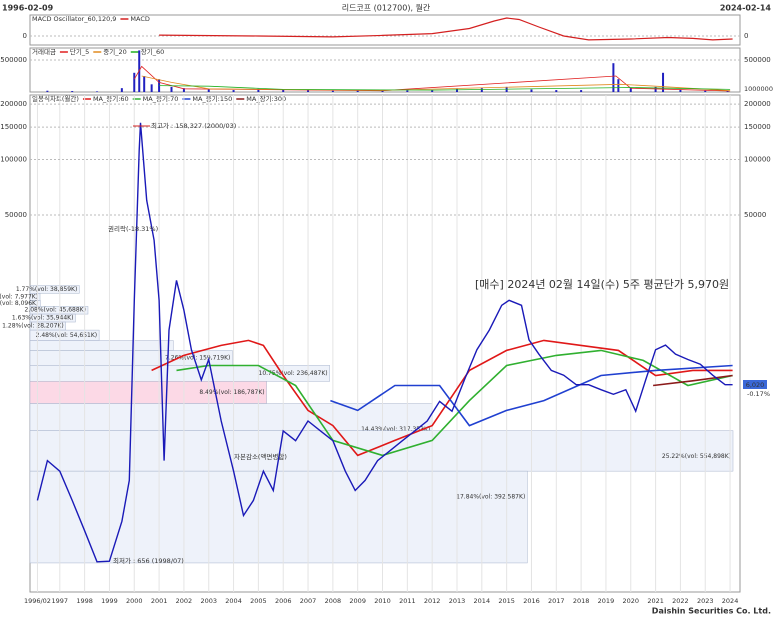 This screenshot has height=622, width=773. What do you see at coordinates (260, 456) in the screenshot?
I see `annotation: 자본감소(액면병합)` at bounding box center [260, 456].